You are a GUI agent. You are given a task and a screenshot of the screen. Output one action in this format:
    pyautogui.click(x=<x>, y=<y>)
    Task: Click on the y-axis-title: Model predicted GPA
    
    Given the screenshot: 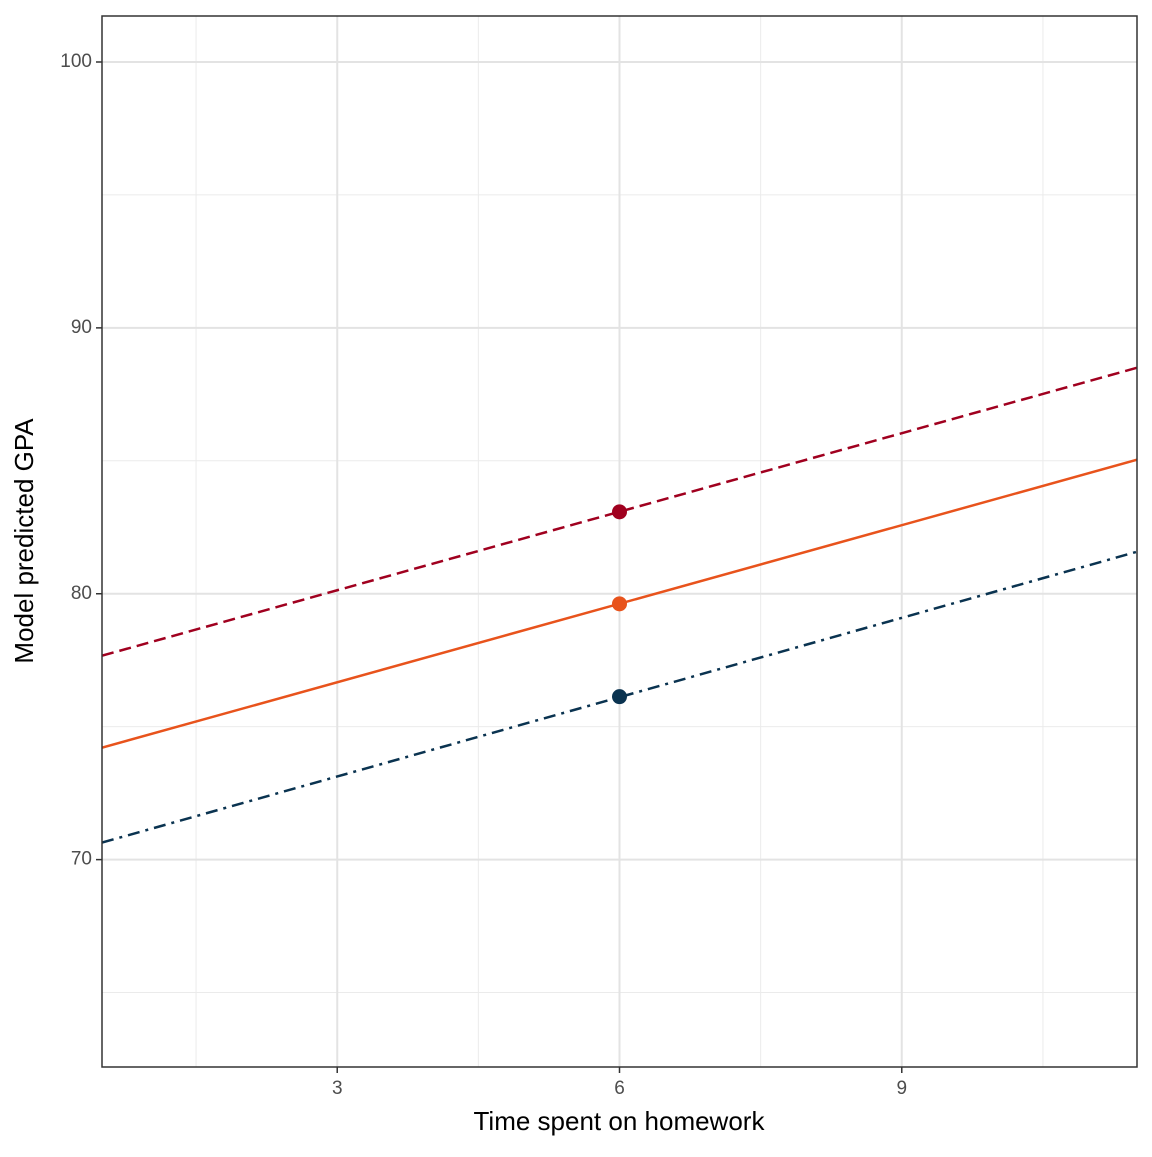 What is the action you would take?
    pyautogui.click(x=24, y=541)
    